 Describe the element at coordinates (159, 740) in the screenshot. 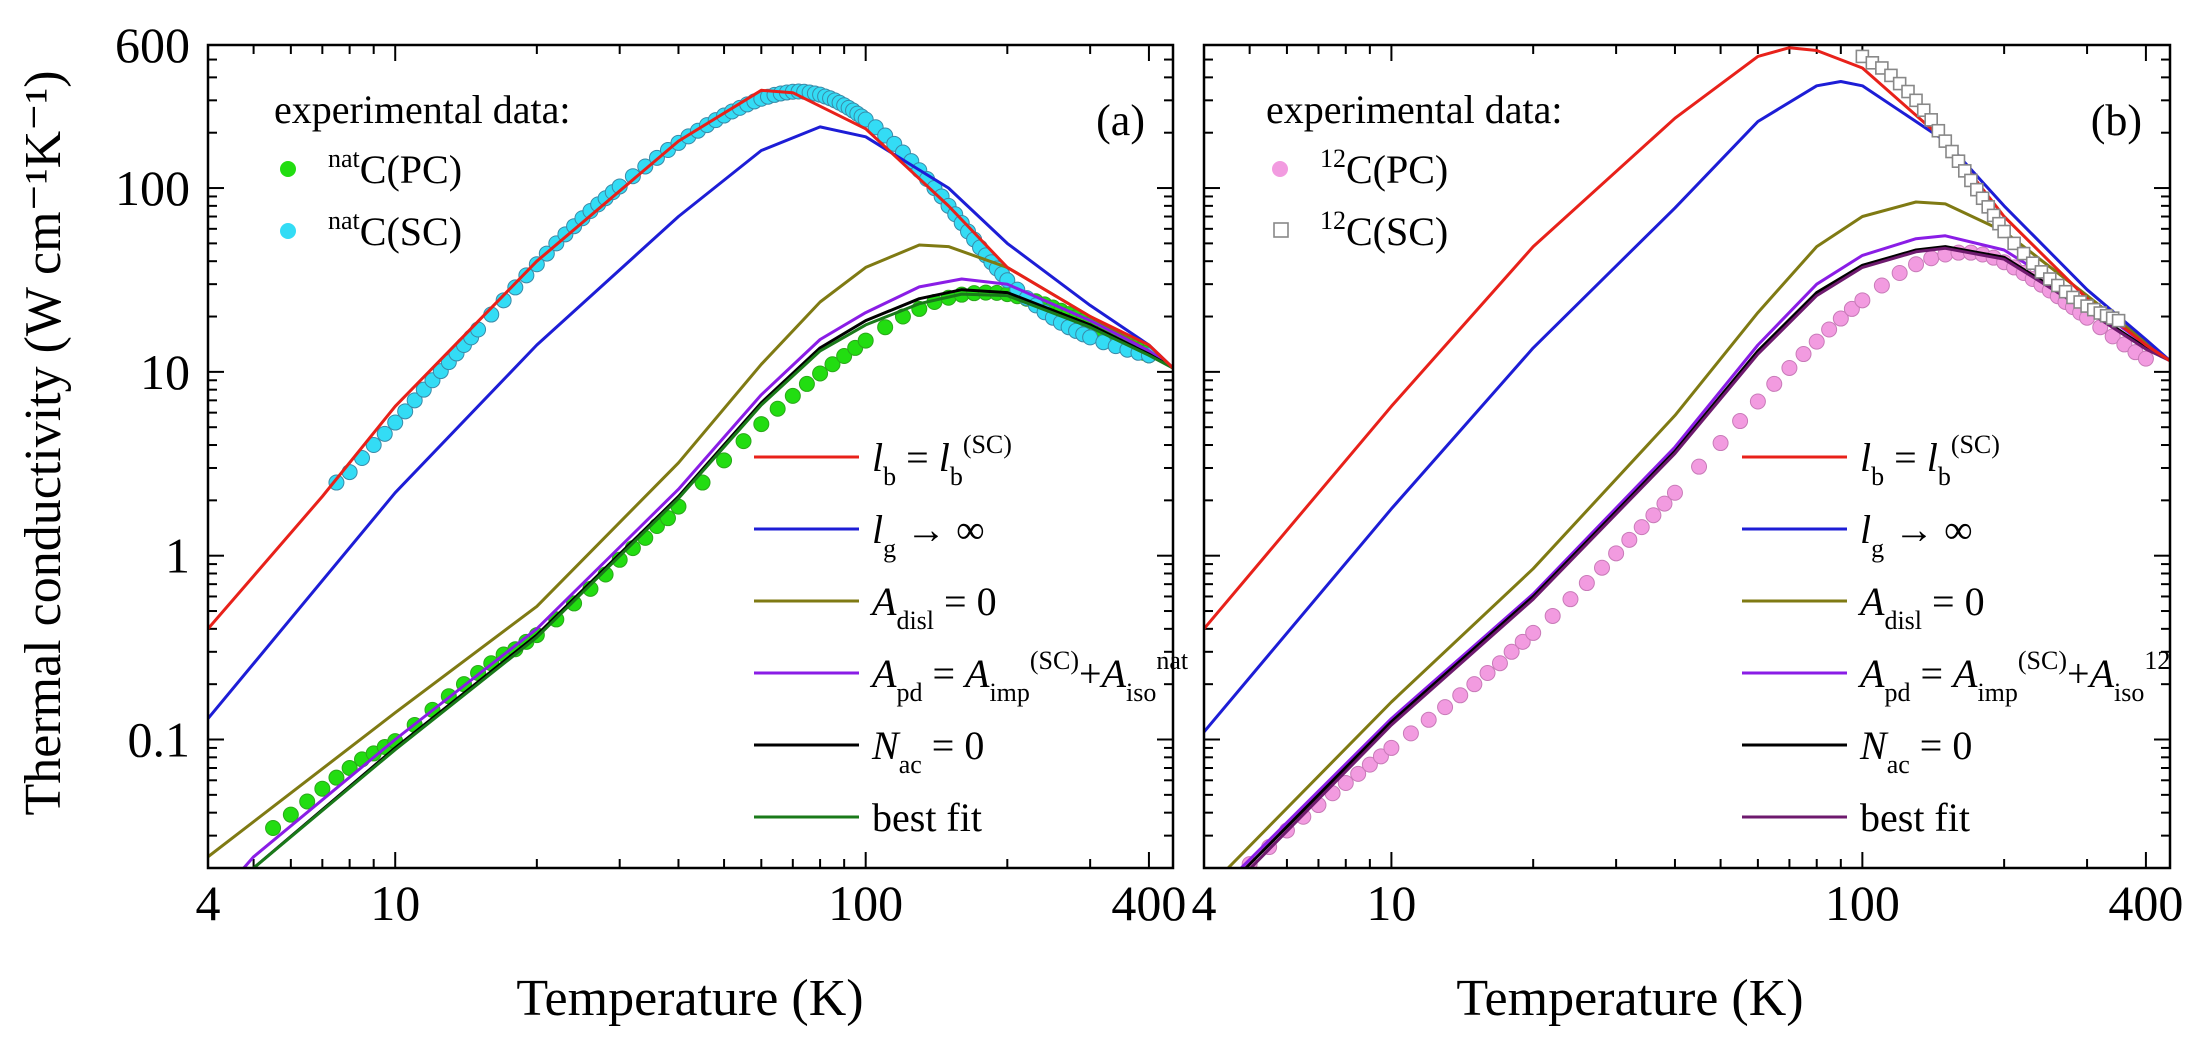

I see `y-tick-label: 0.1` at that location.